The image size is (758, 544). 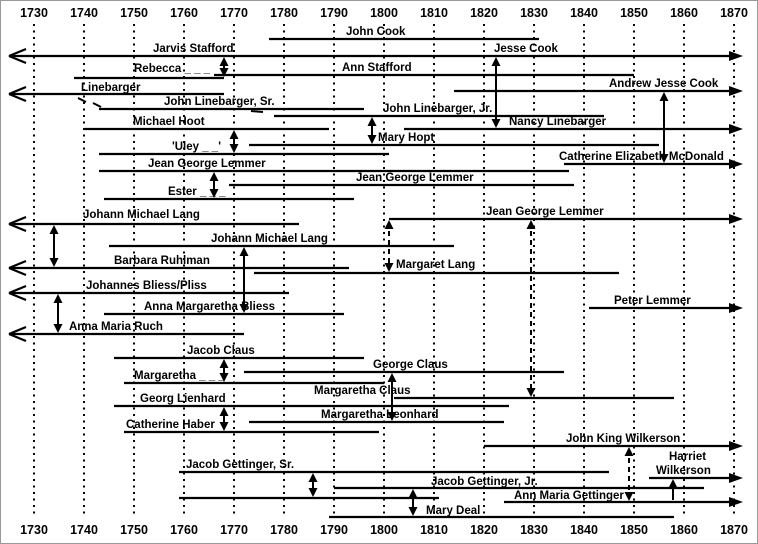 I want to click on continues-before-arrow-barbara-ruhlman, so click(x=17, y=271).